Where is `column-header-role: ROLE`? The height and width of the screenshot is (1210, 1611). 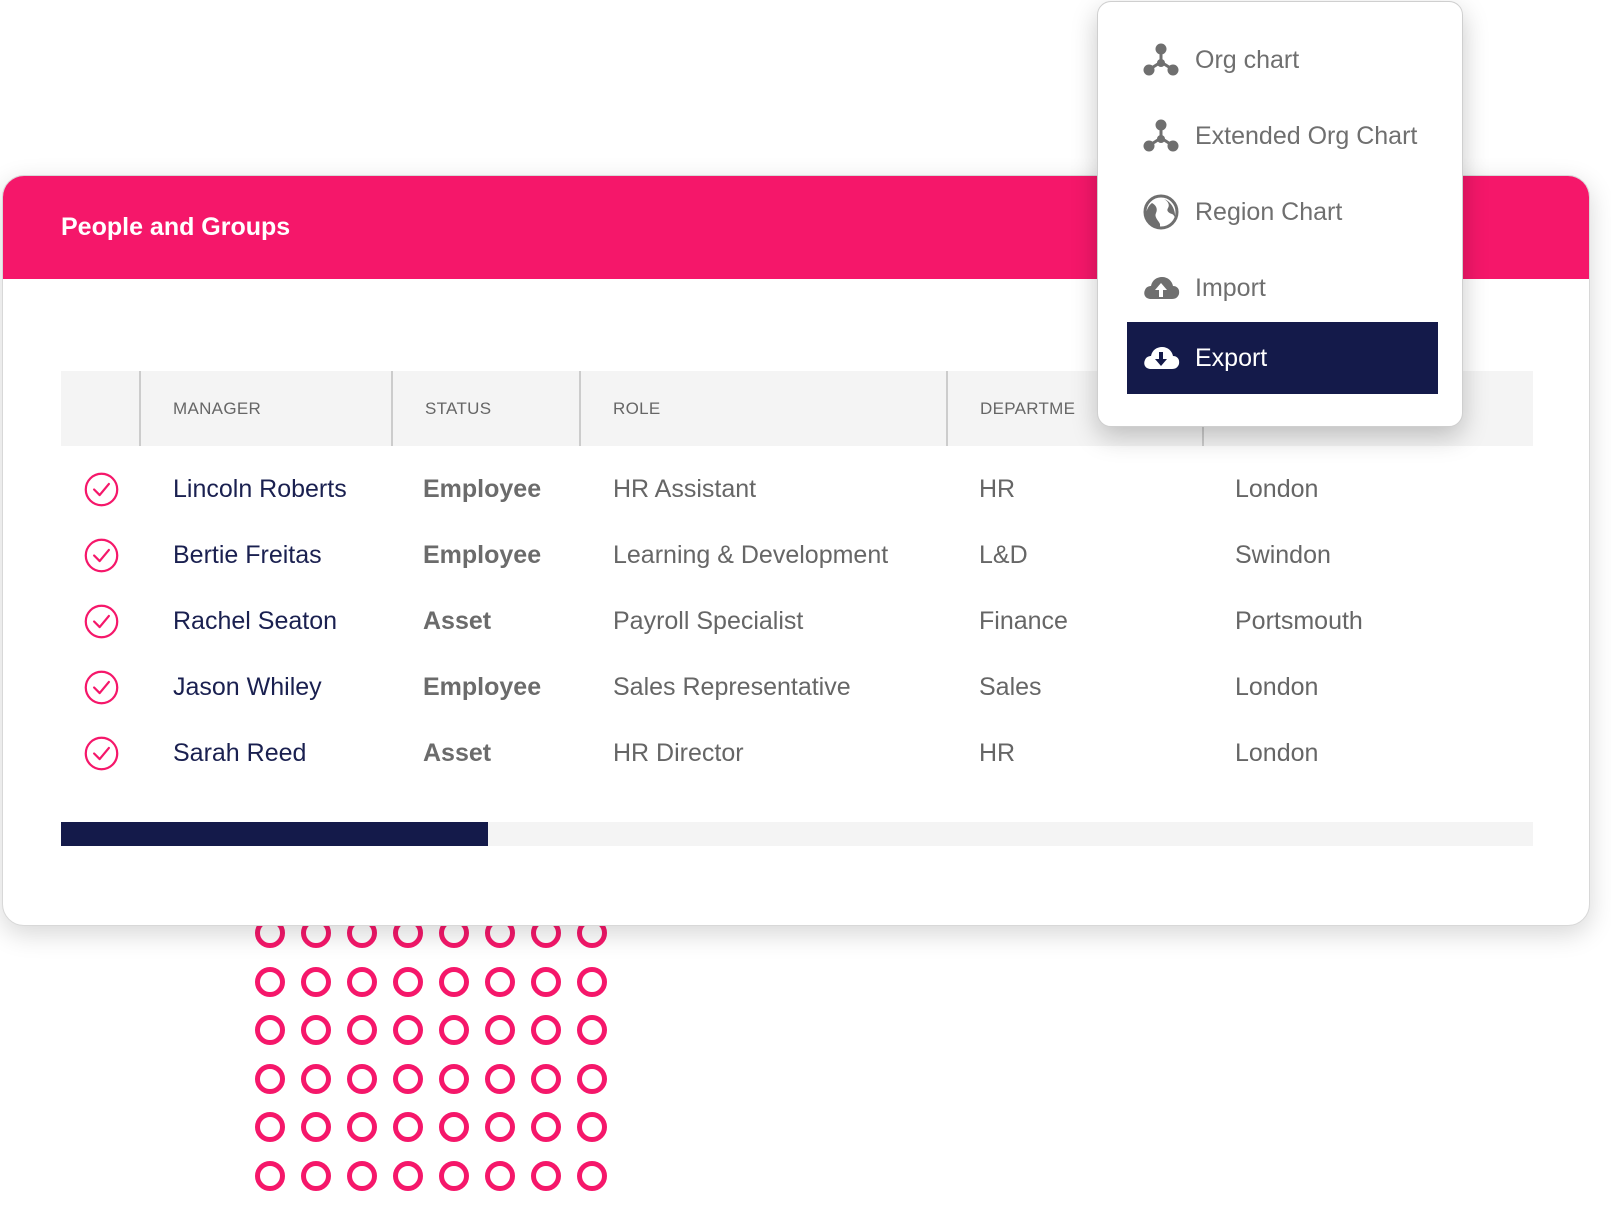
column-header-role: ROLE is located at coordinates (762, 408).